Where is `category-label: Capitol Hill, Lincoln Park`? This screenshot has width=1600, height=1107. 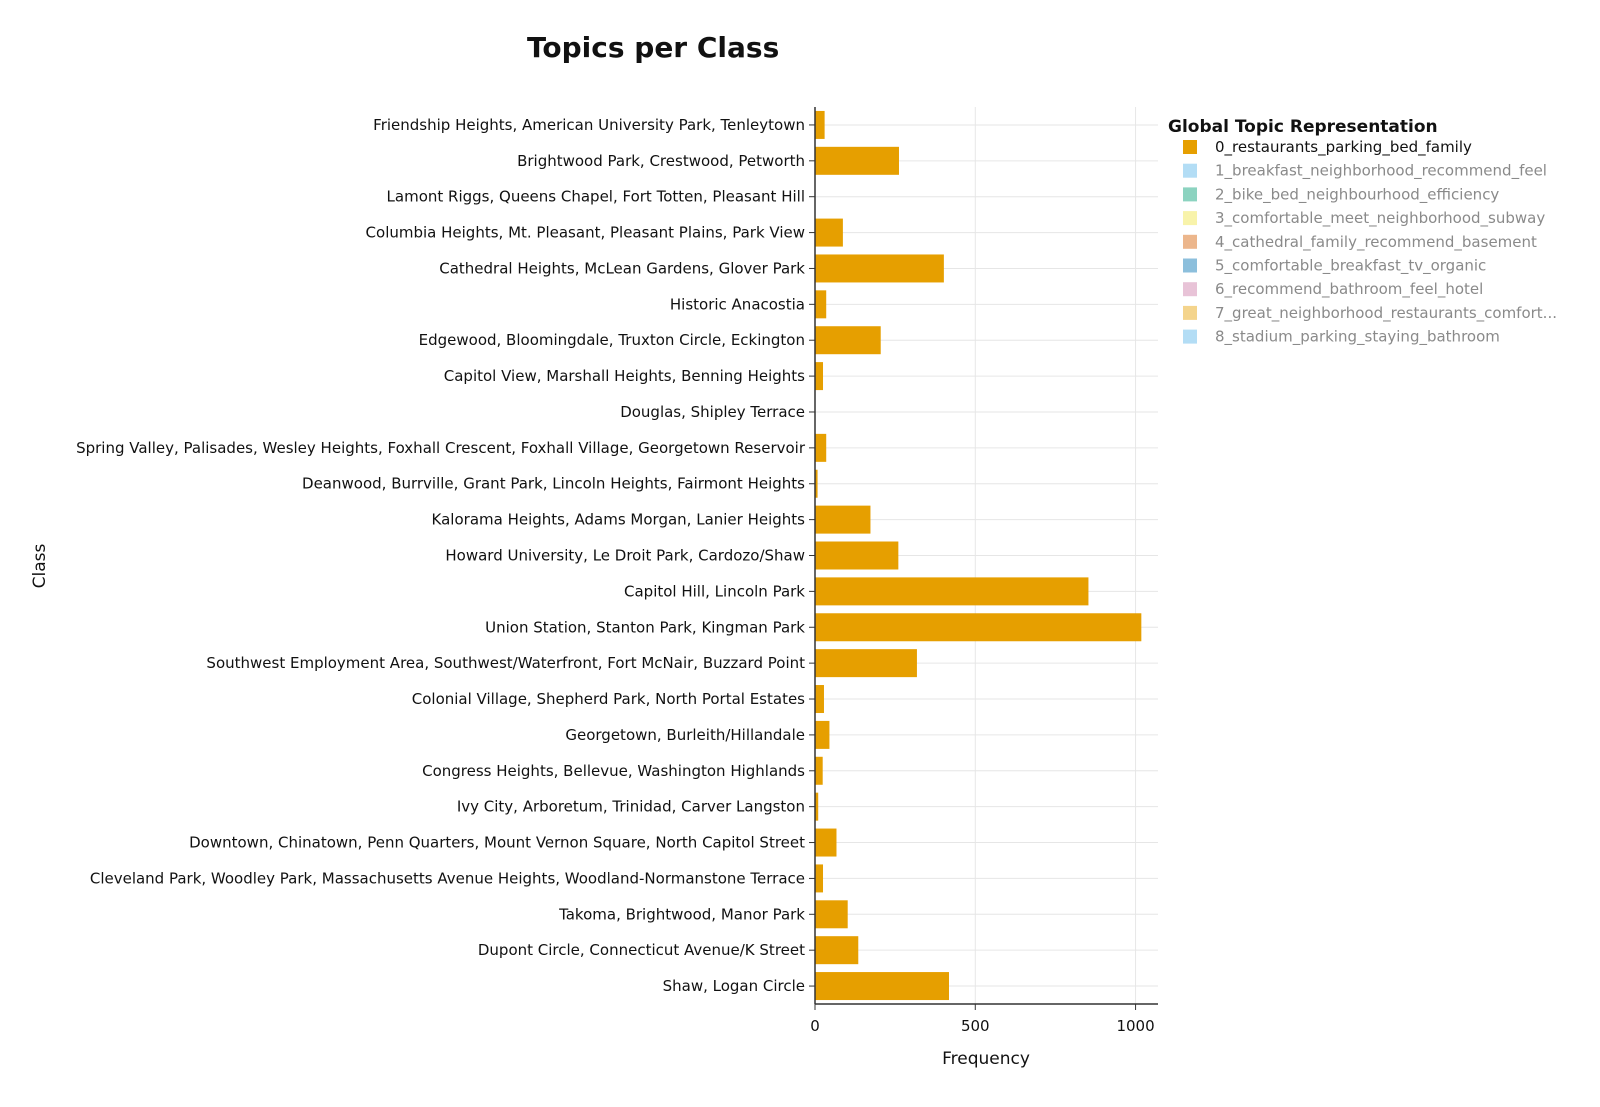 category-label: Capitol Hill, Lincoln Park is located at coordinates (714, 591).